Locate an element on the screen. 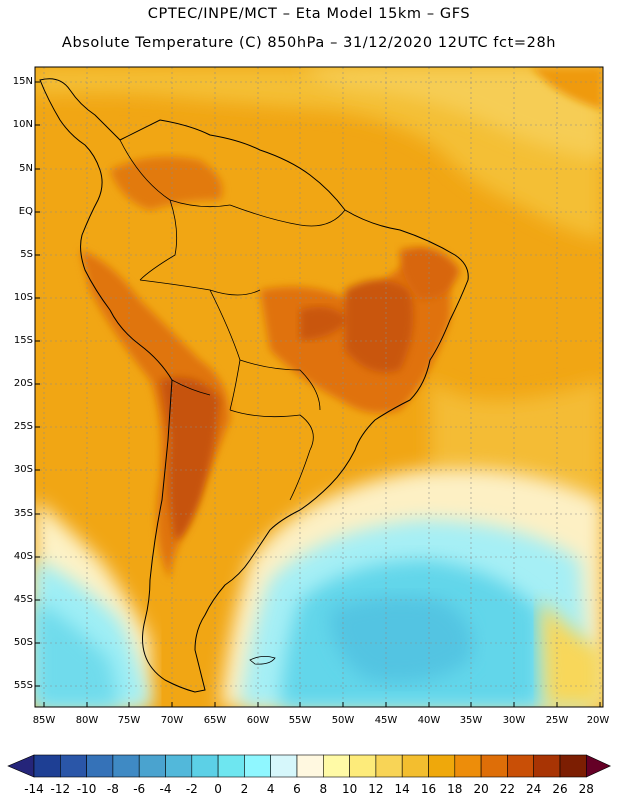  lat-label: 30S is located at coordinates (23, 469).